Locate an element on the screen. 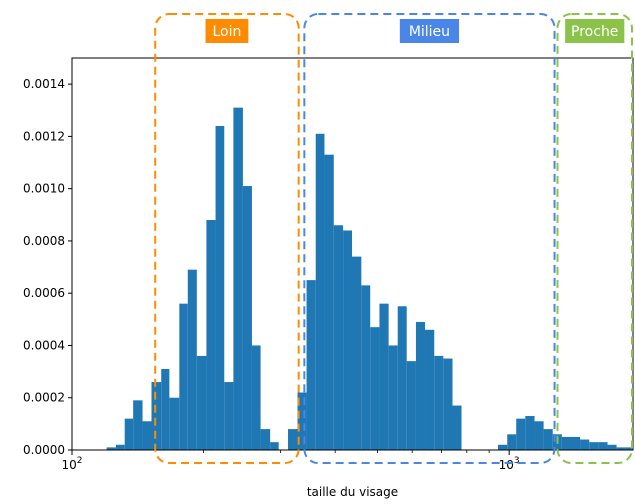  y-tick-label: 0.0008 is located at coordinates (44, 241).